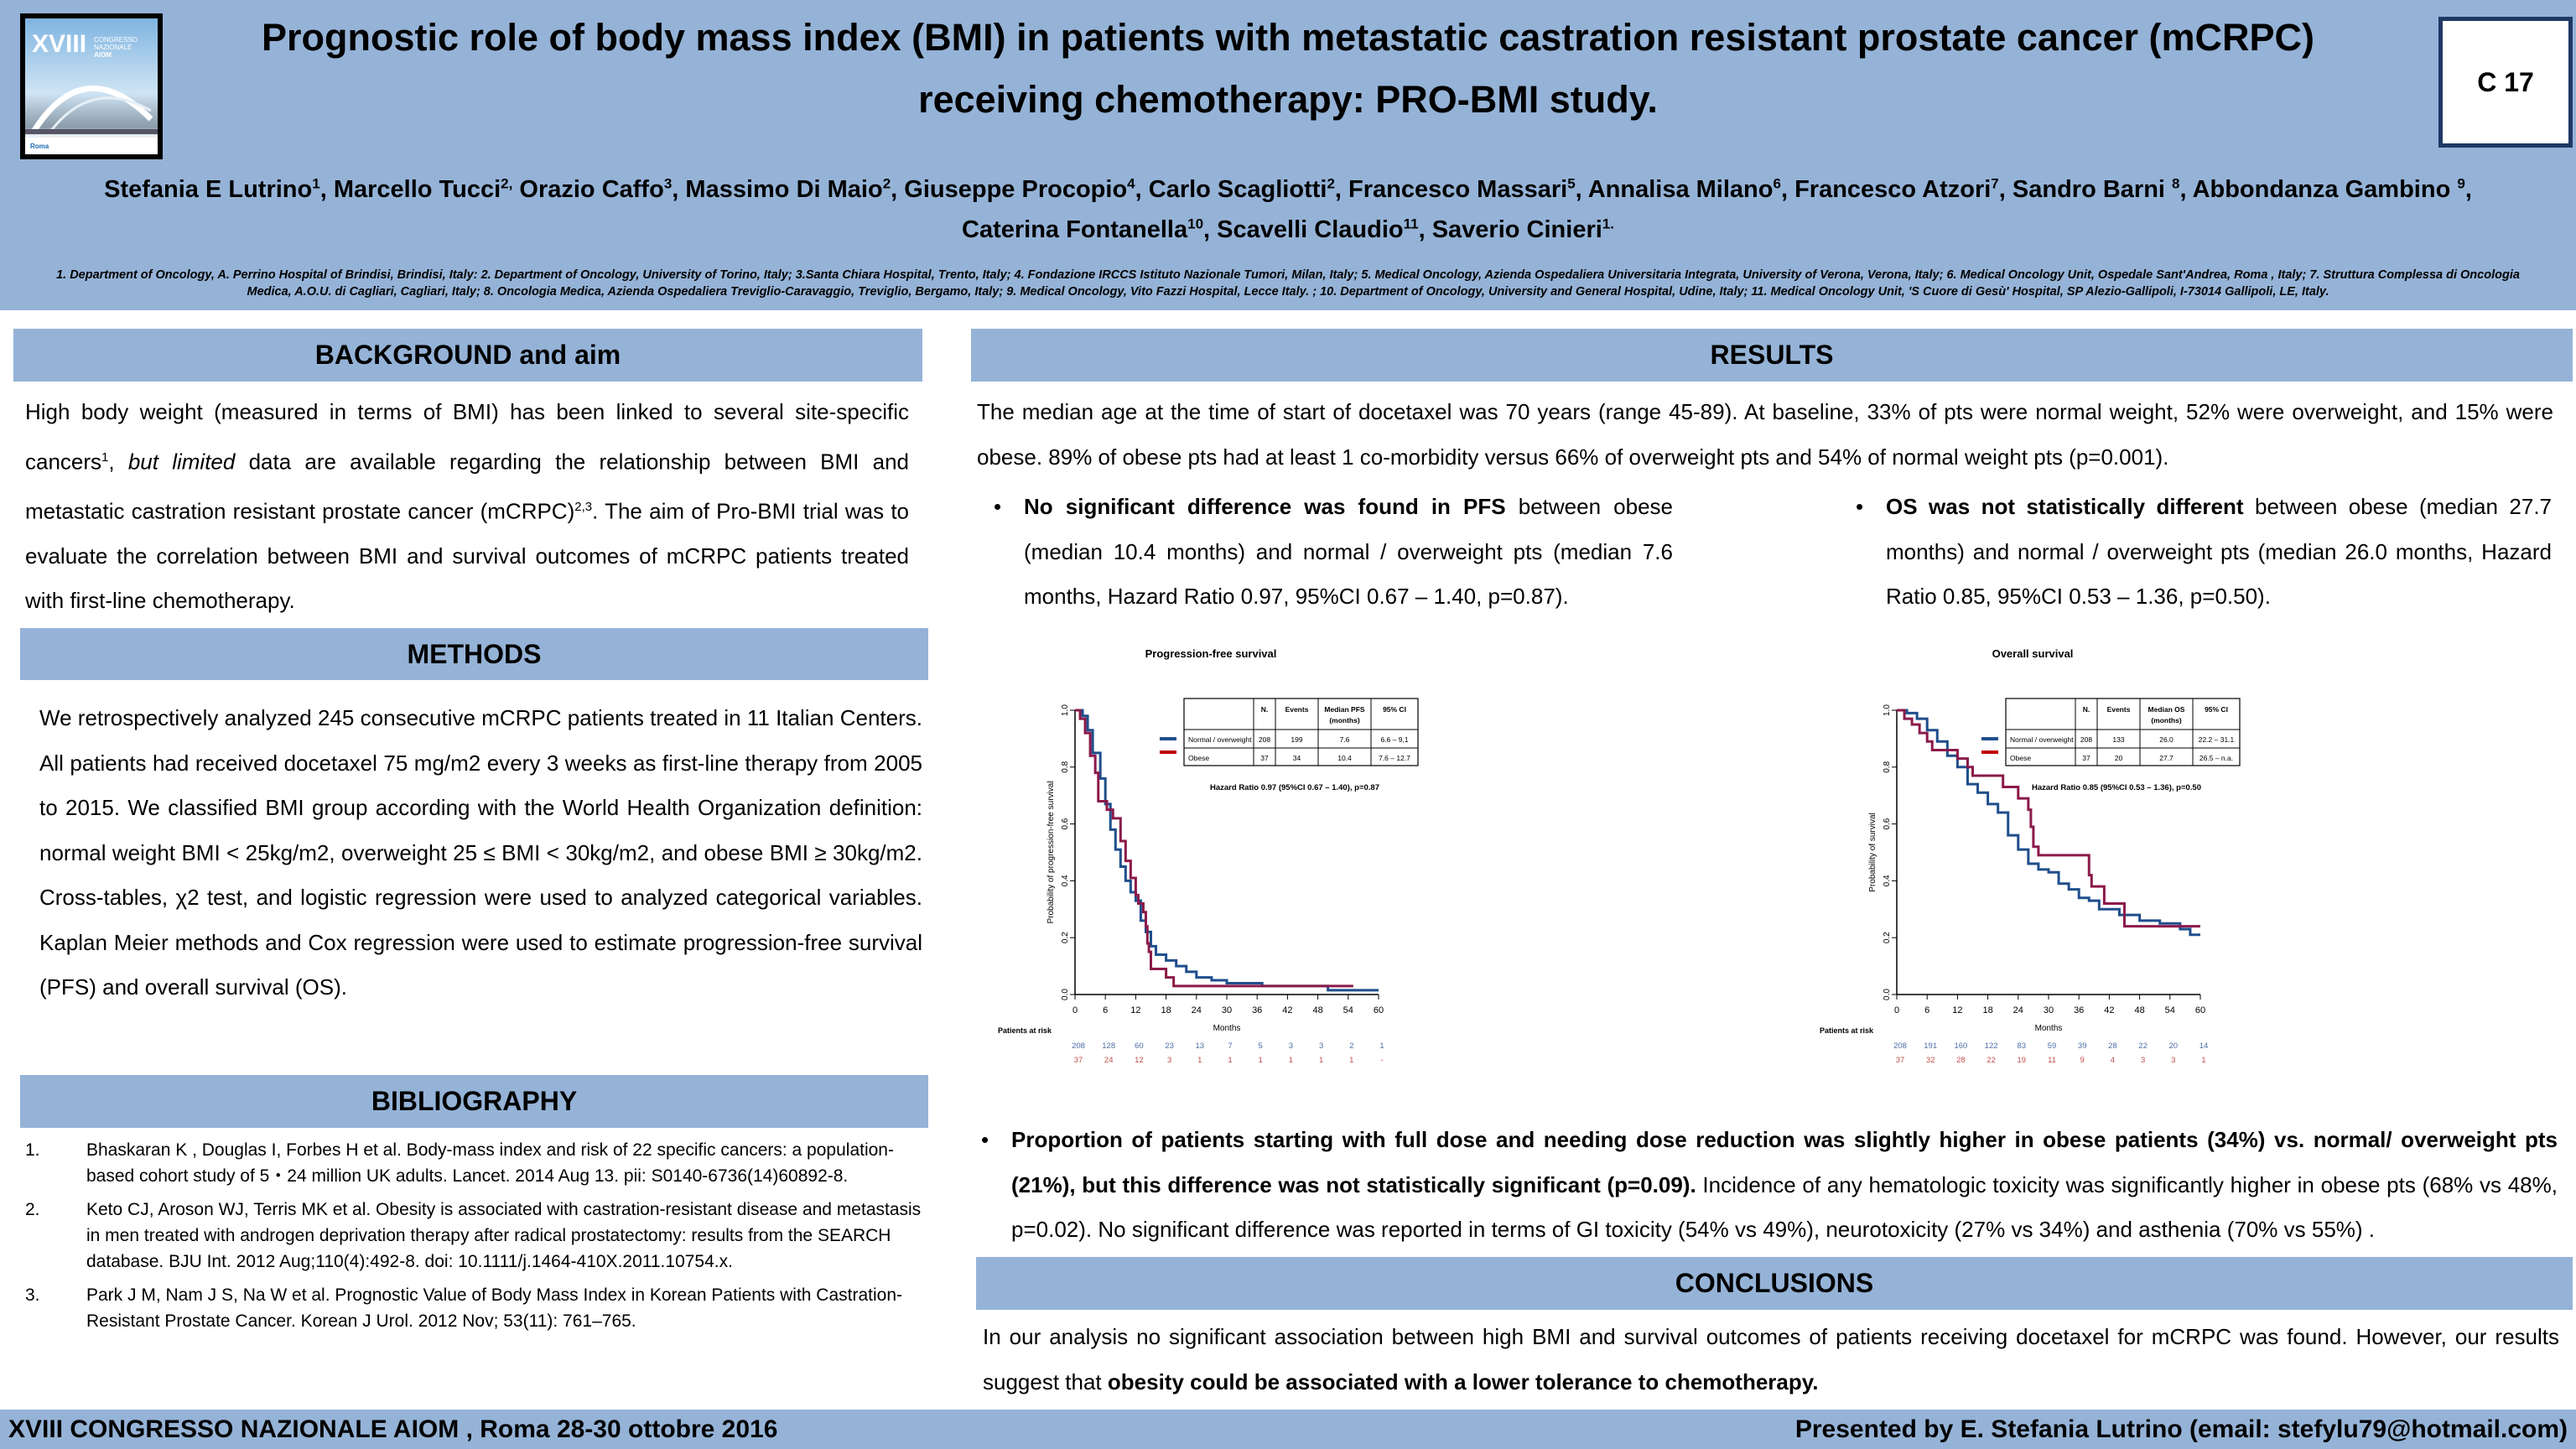  What do you see at coordinates (2170, 1010) in the screenshot?
I see `x-tick-label: 54` at bounding box center [2170, 1010].